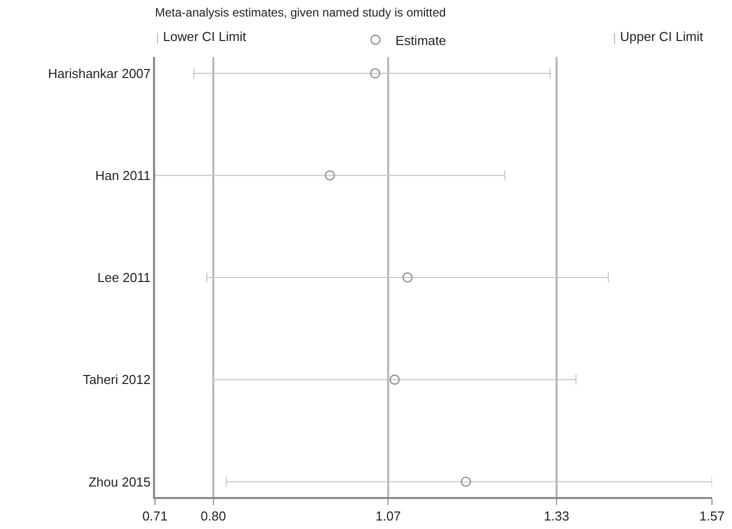 The height and width of the screenshot is (529, 732). Describe the element at coordinates (124, 278) in the screenshot. I see `y-tick-label: Lee 2011` at that location.